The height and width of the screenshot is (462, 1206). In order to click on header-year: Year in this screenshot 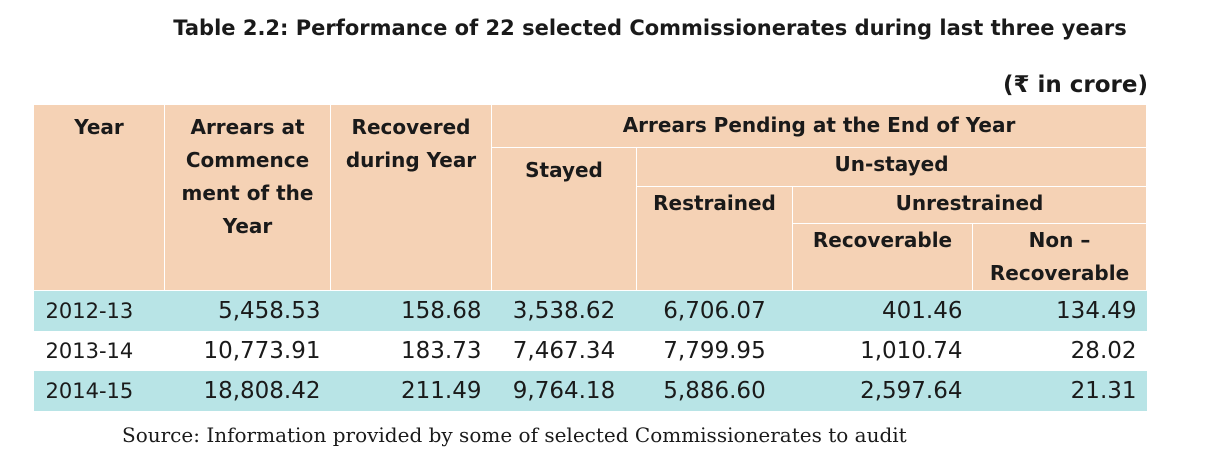, I will do `click(99, 197)`.